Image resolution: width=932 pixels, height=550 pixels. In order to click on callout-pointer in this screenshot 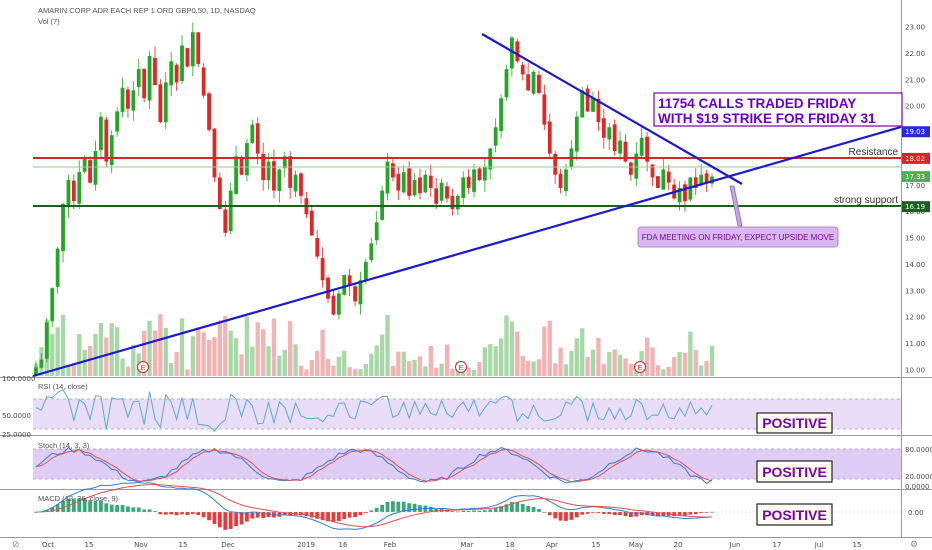, I will do `click(736, 206)`.